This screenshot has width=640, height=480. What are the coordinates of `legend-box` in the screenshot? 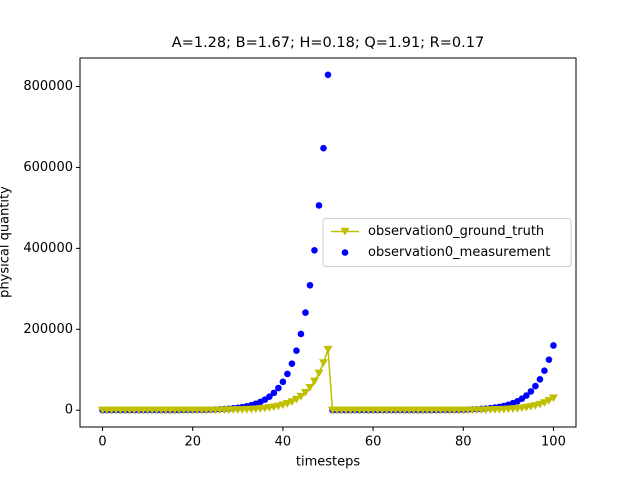 It's located at (447, 242).